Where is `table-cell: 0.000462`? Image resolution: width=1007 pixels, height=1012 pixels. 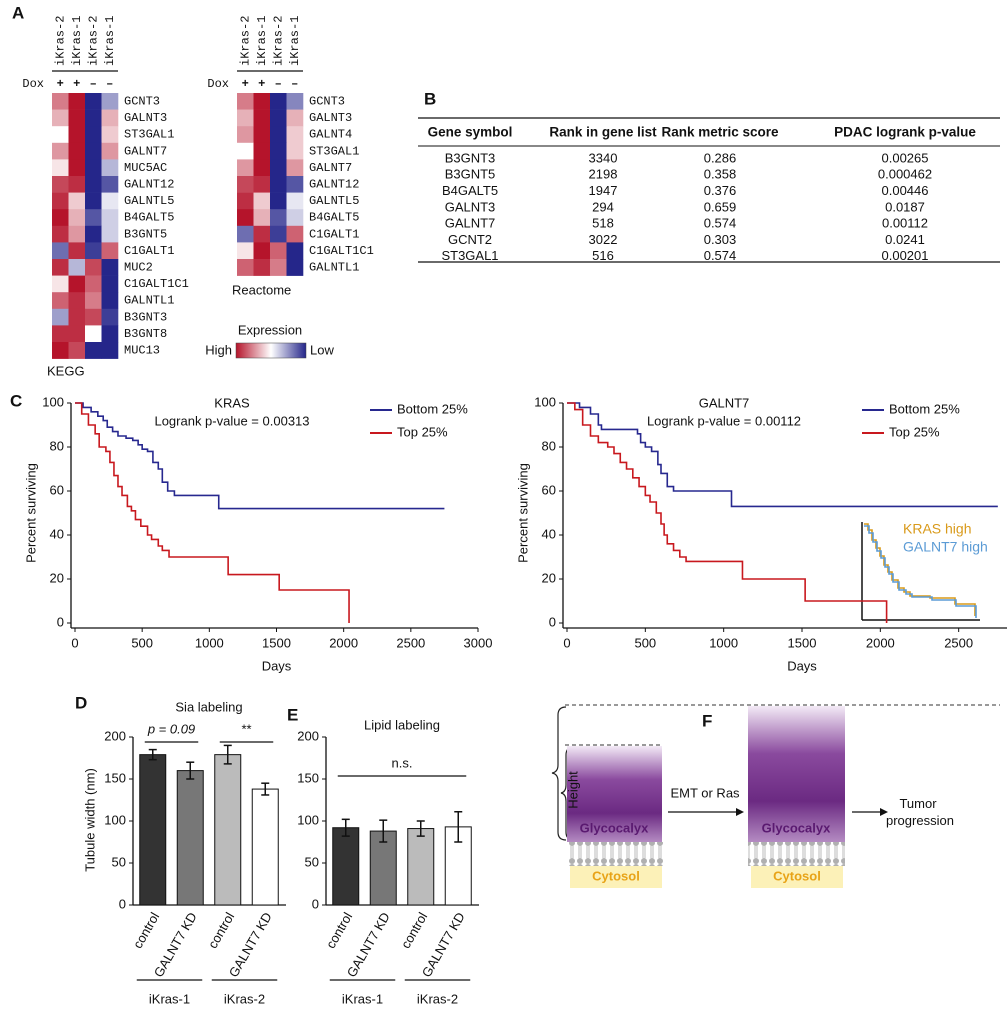
table-cell: 0.000462 is located at coordinates (905, 174).